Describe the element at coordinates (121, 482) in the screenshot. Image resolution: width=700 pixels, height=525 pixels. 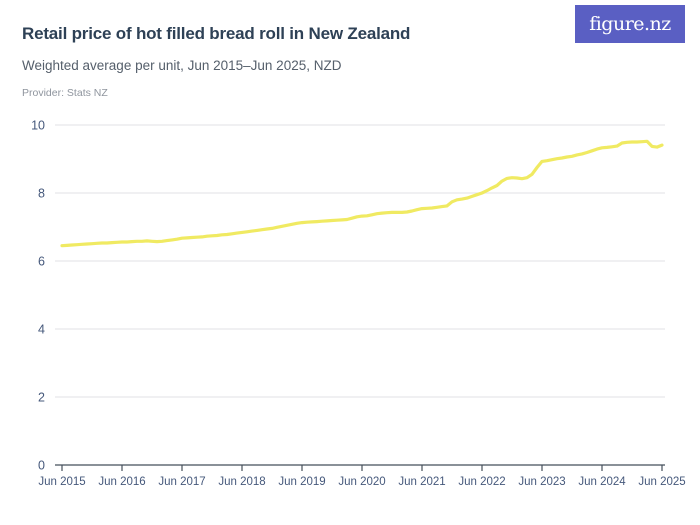
I see `x-tick-label: Jun 2016` at that location.